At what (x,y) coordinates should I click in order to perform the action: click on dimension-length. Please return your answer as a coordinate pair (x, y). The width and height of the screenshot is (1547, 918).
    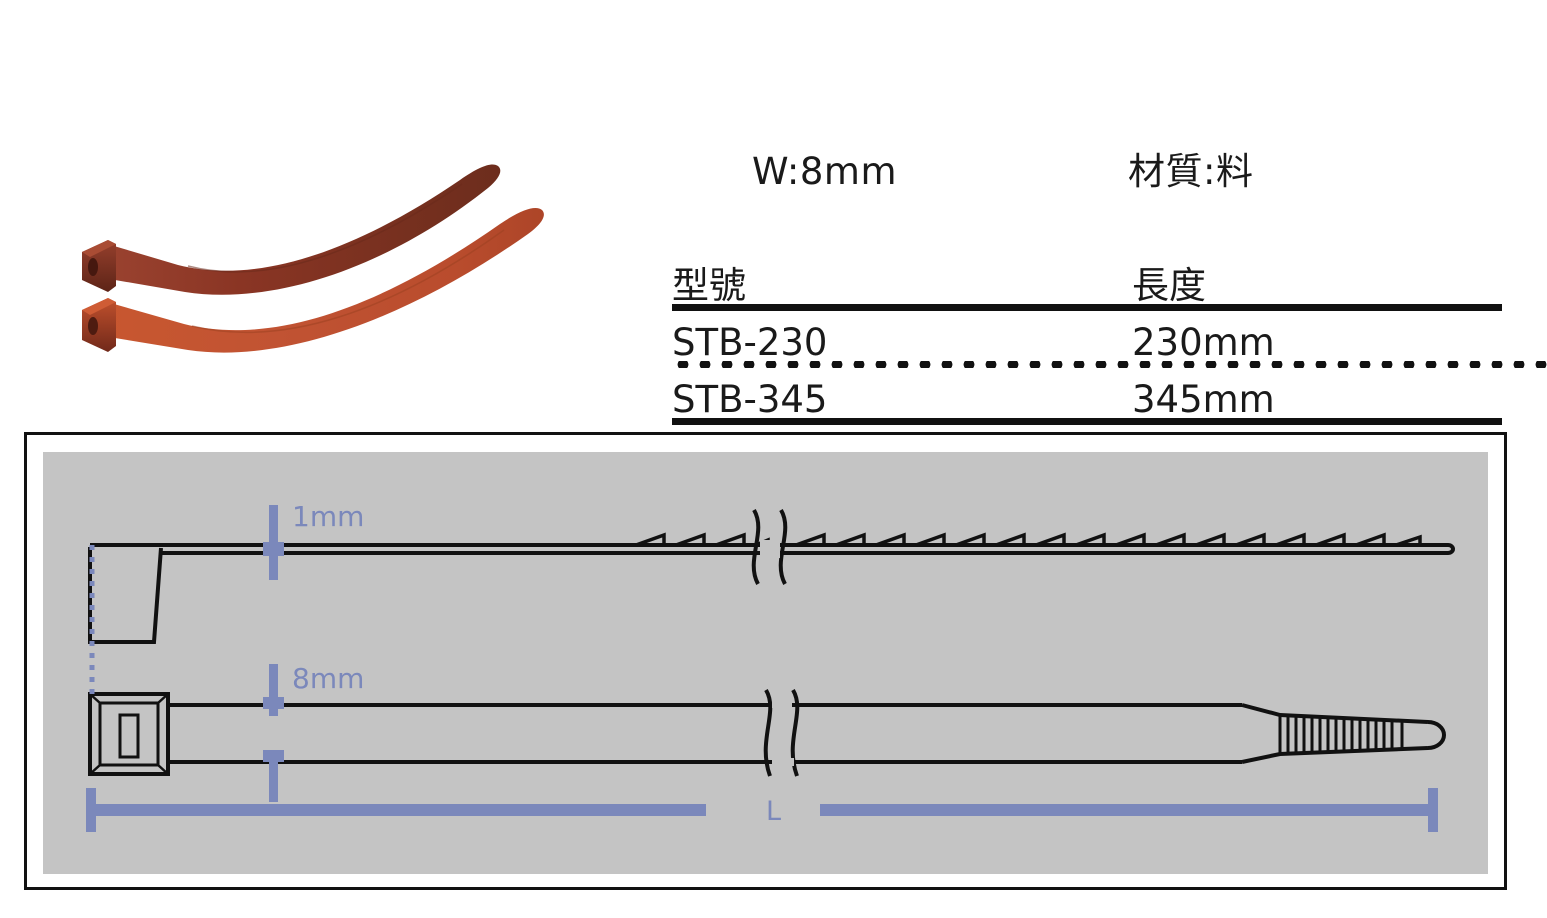
    Looking at the image, I should click on (762, 810).